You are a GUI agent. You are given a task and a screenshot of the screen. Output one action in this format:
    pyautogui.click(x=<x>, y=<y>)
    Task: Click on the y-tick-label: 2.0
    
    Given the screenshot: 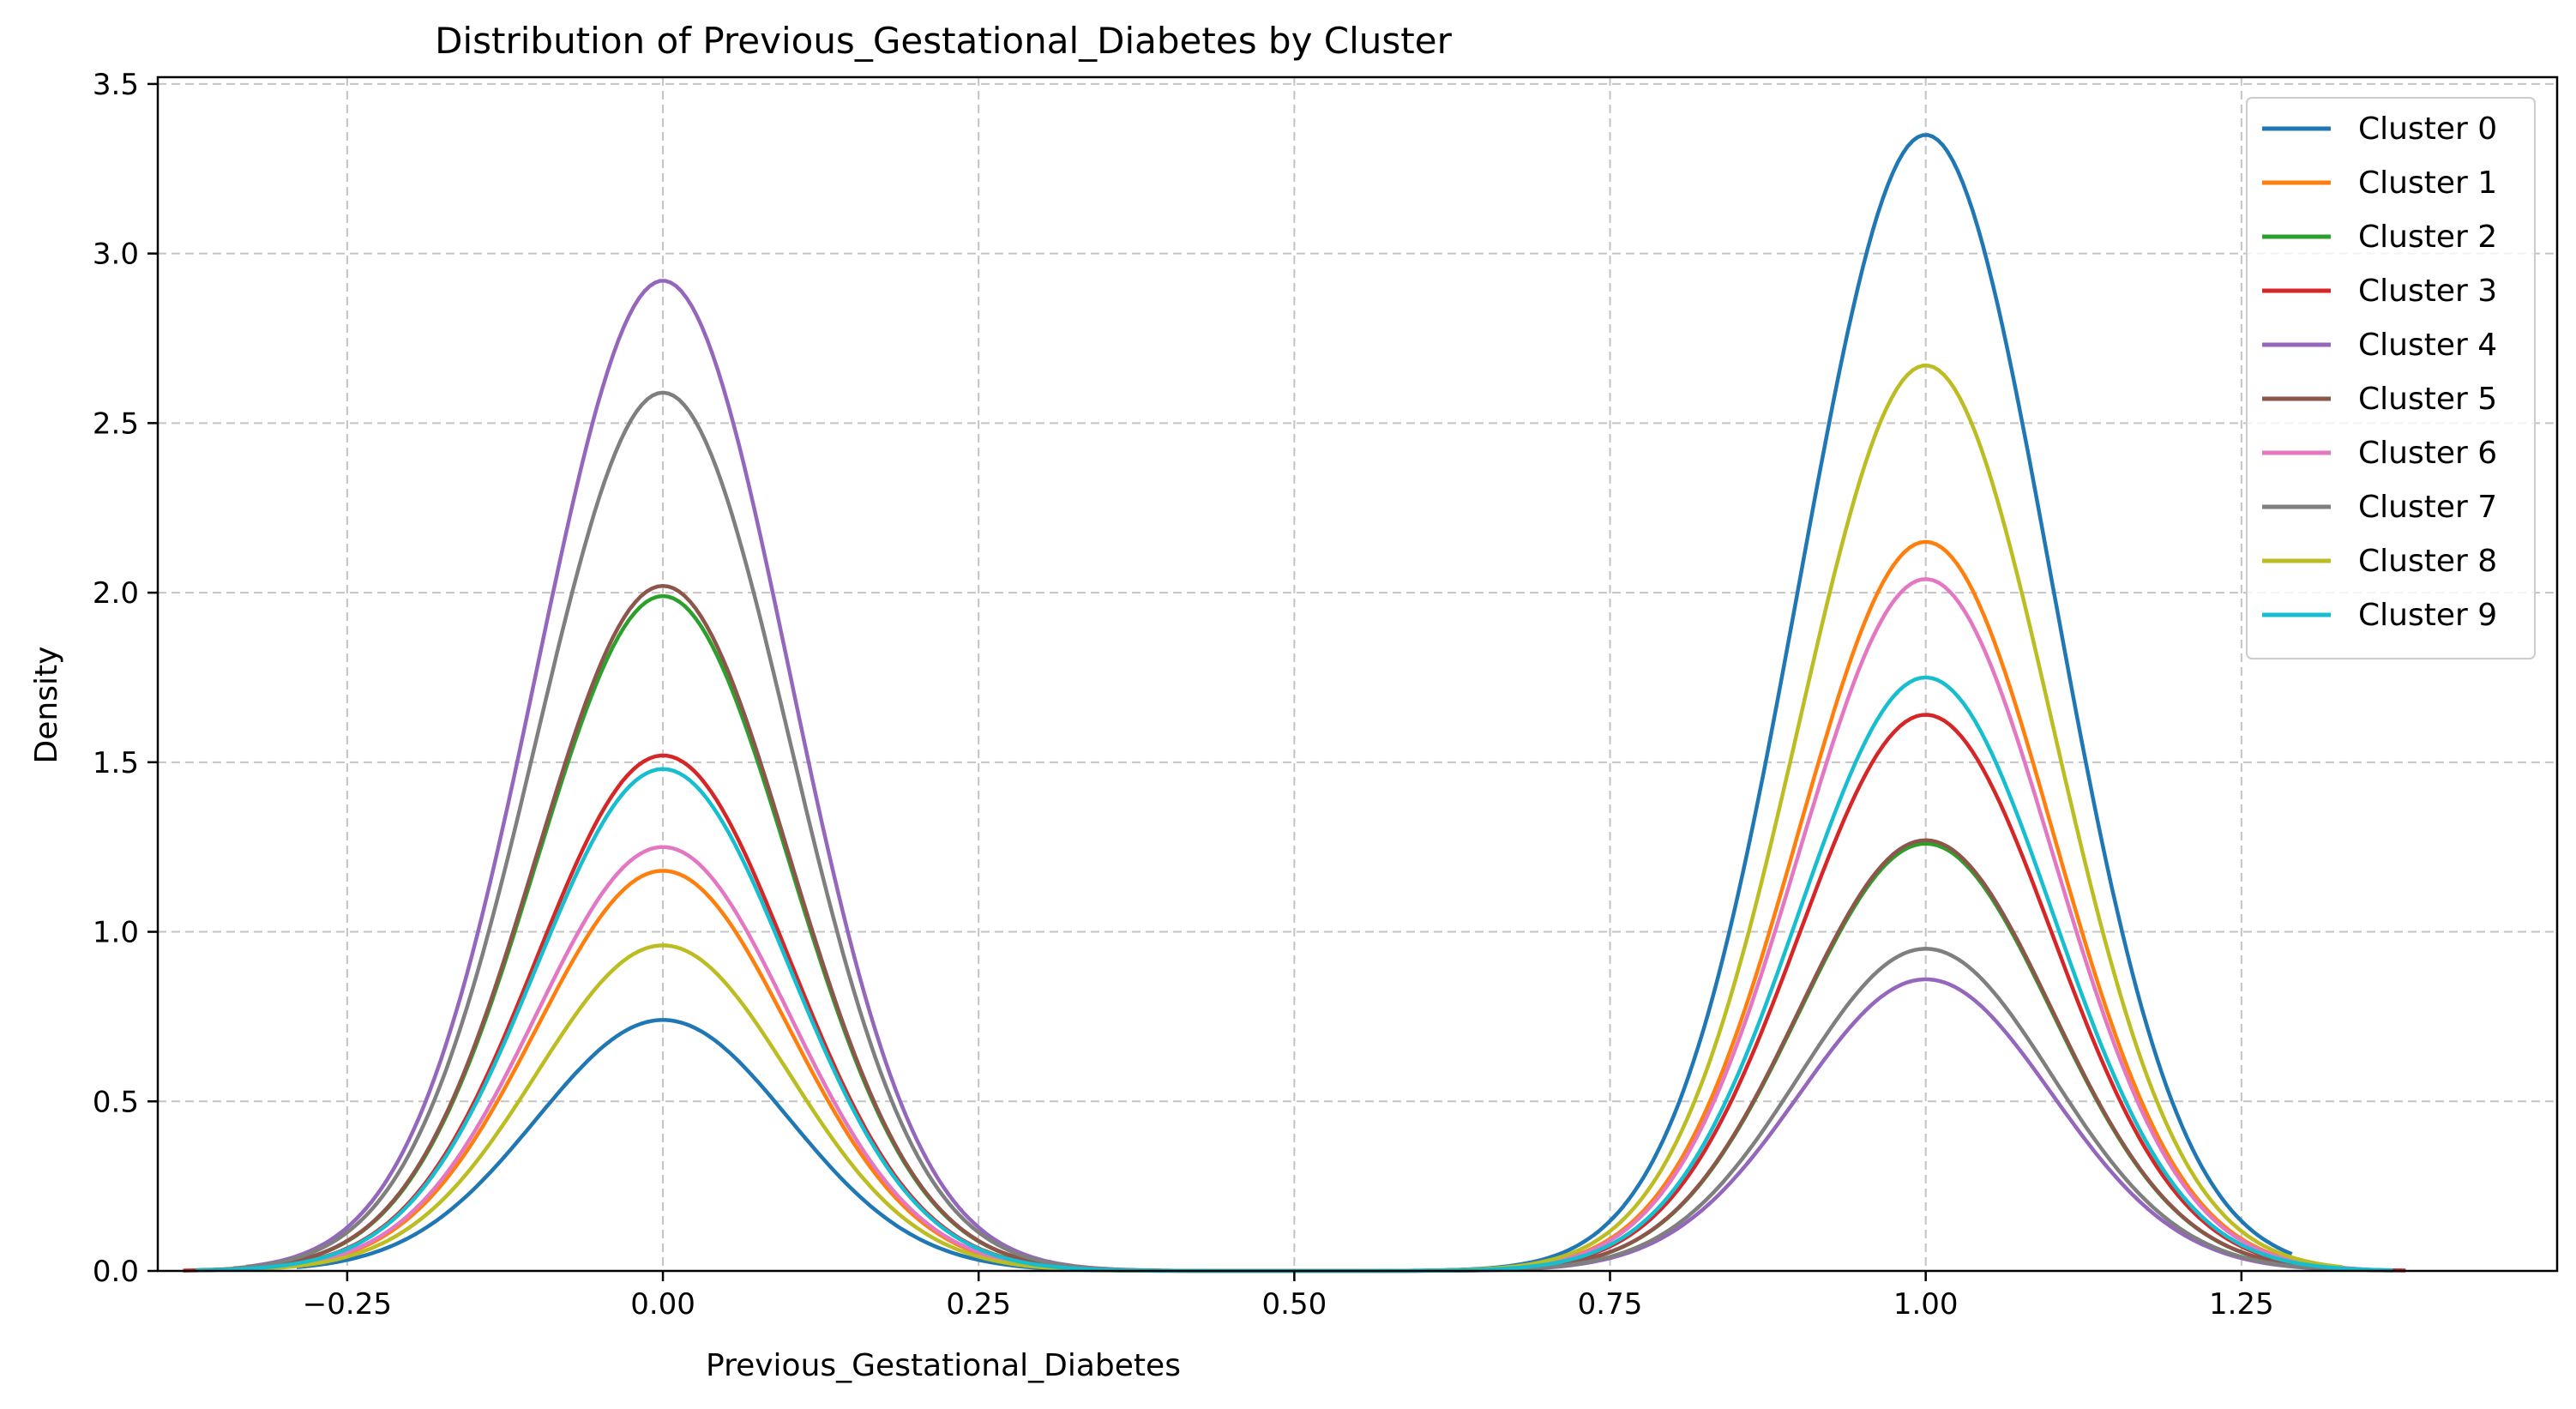 What is the action you would take?
    pyautogui.click(x=116, y=593)
    